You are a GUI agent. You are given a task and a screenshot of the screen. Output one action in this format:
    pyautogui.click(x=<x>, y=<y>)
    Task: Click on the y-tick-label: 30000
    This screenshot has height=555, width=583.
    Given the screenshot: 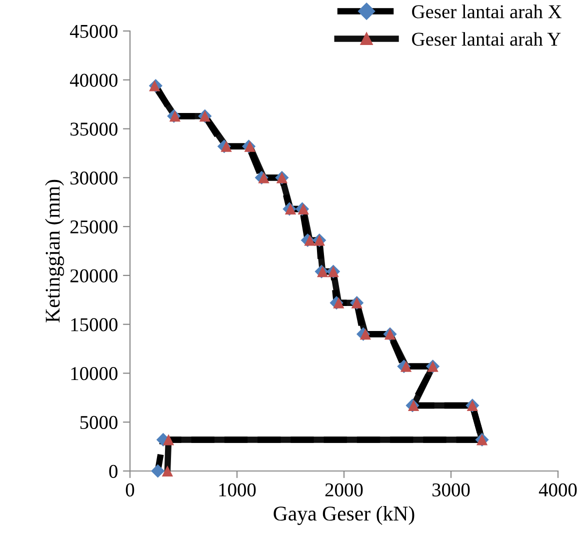 What is the action you would take?
    pyautogui.click(x=94, y=178)
    